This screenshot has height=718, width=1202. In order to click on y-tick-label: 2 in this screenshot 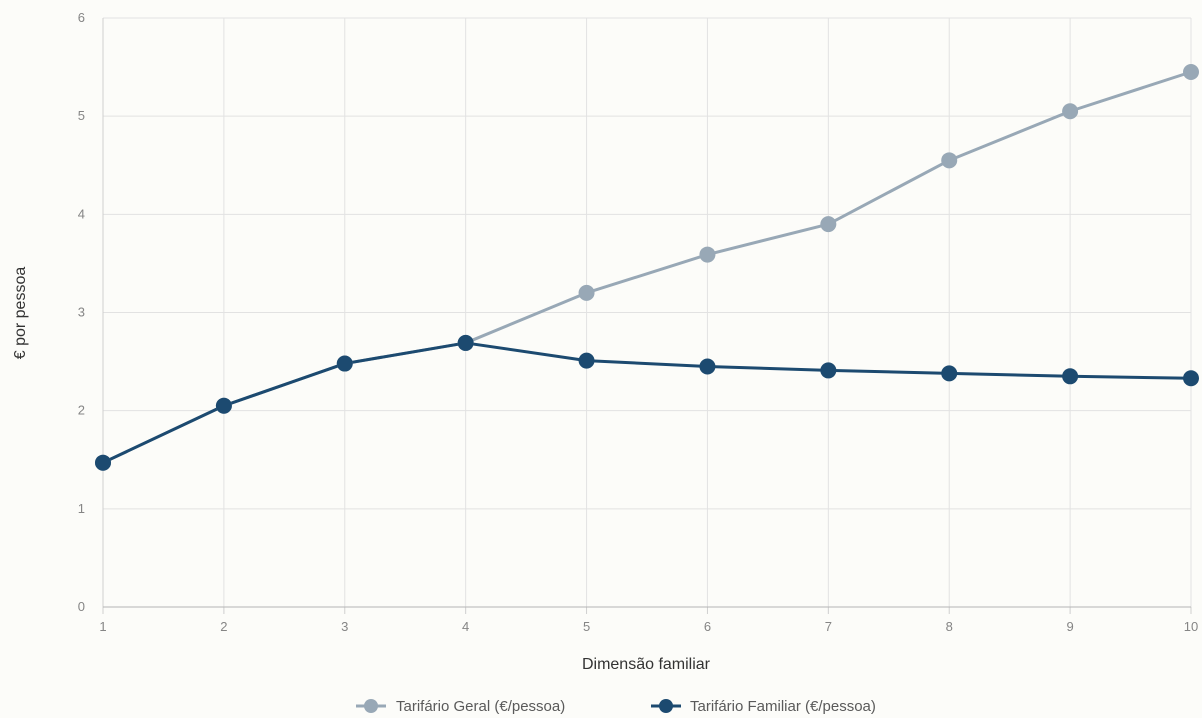, I will do `click(81, 410)`.